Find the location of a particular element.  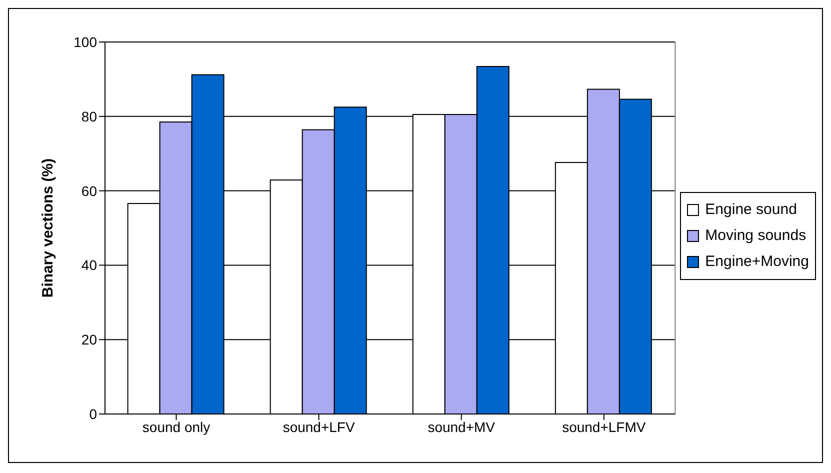

y-tick-label: 20 is located at coordinates (89, 340).